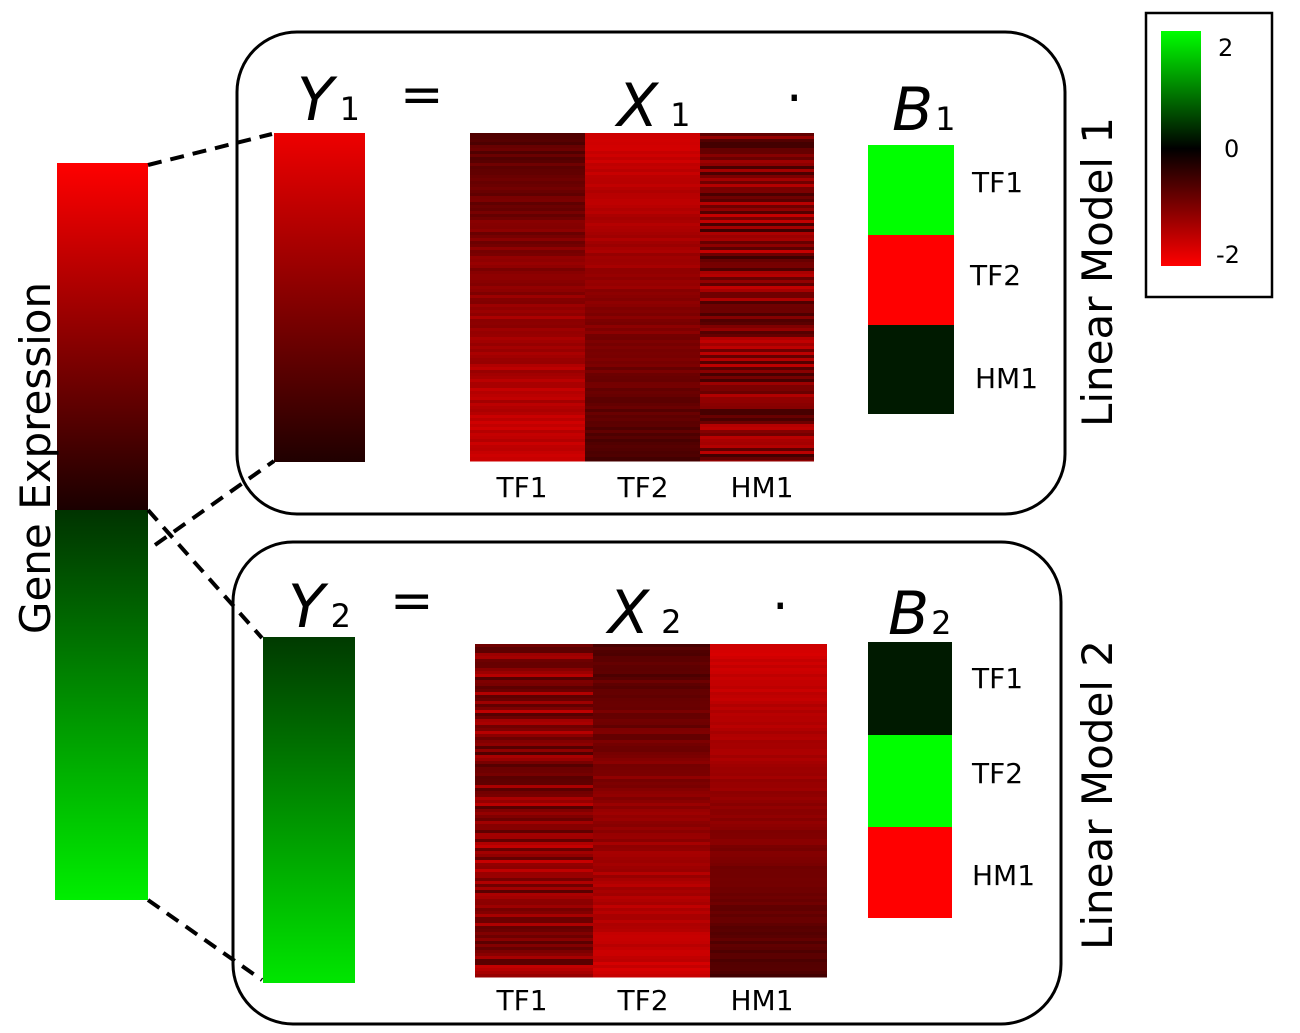  I want to click on colorbar-tick-zero: 0, so click(1231, 149).